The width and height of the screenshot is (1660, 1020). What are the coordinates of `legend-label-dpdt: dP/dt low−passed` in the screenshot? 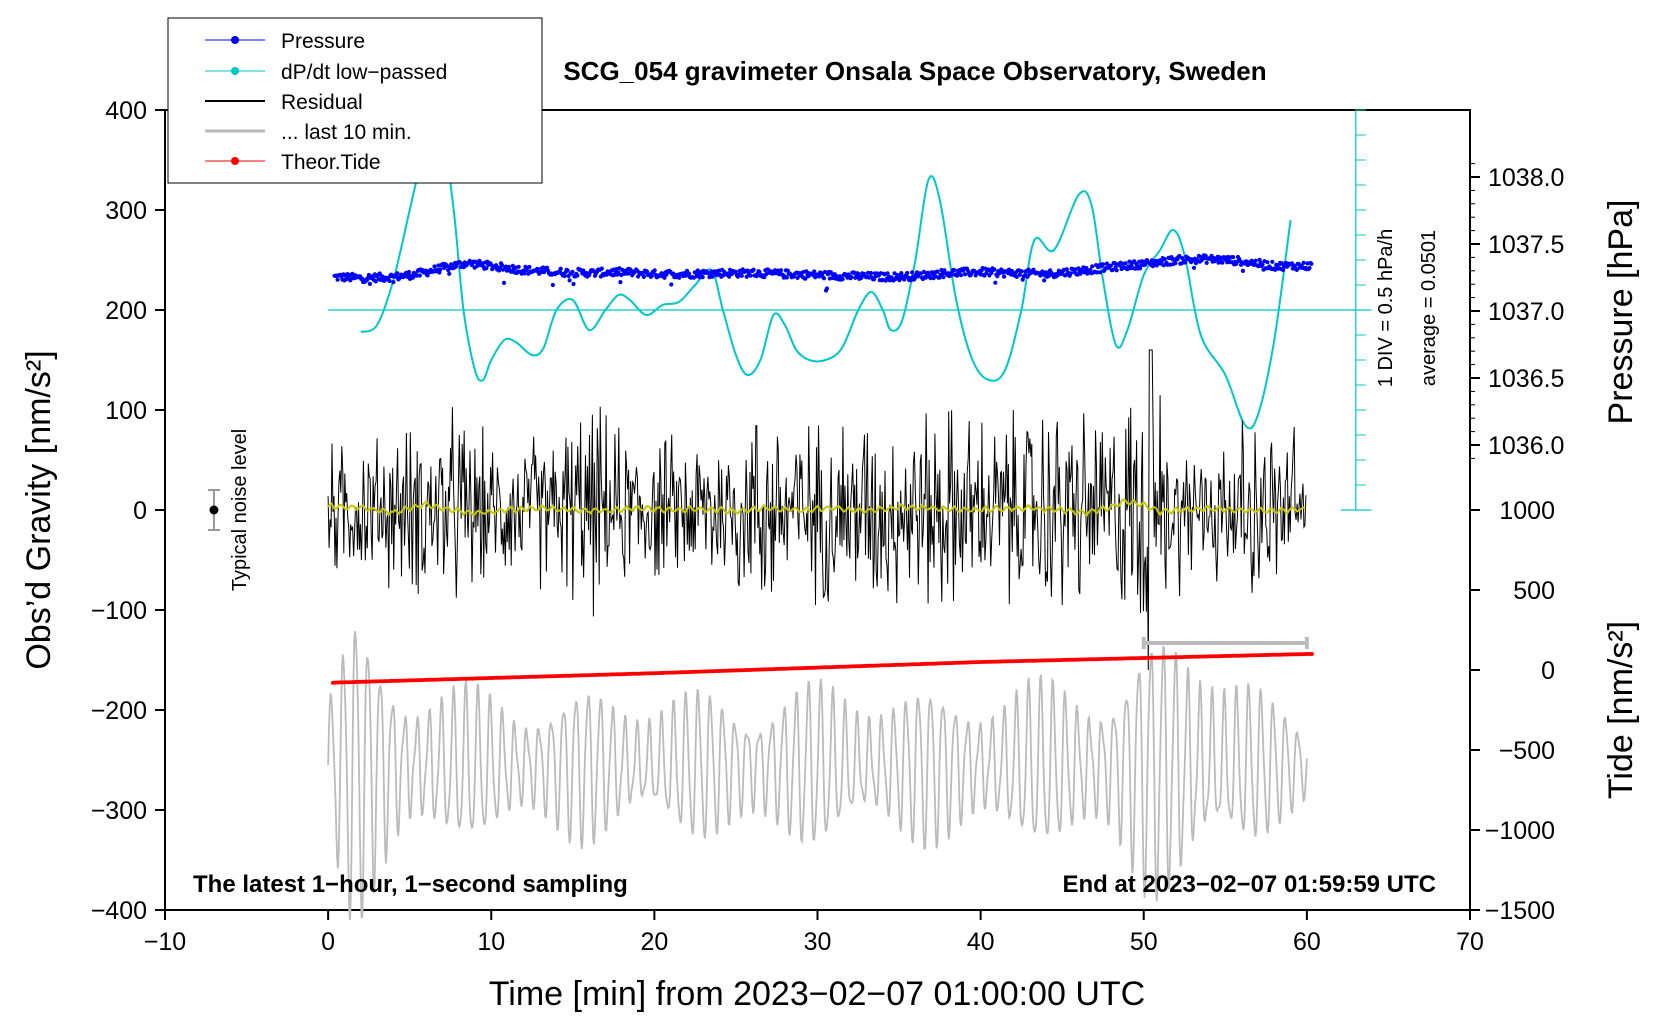 It's located at (364, 72).